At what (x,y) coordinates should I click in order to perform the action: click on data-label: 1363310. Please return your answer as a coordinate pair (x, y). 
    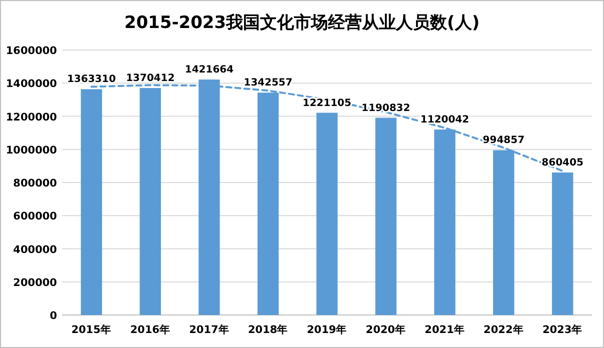
    Looking at the image, I should click on (91, 80).